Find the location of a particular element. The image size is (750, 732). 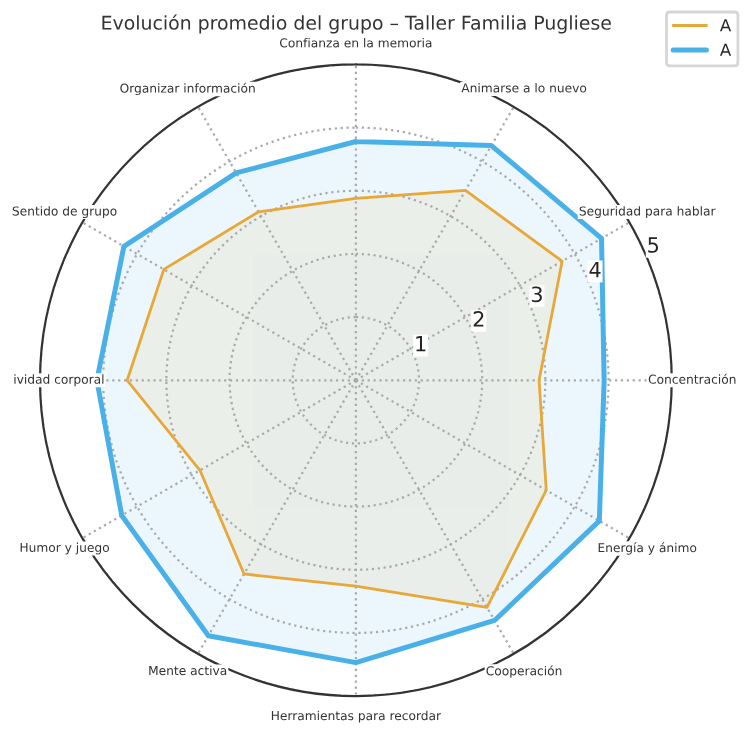

y-tick-label: 5 is located at coordinates (653, 245).